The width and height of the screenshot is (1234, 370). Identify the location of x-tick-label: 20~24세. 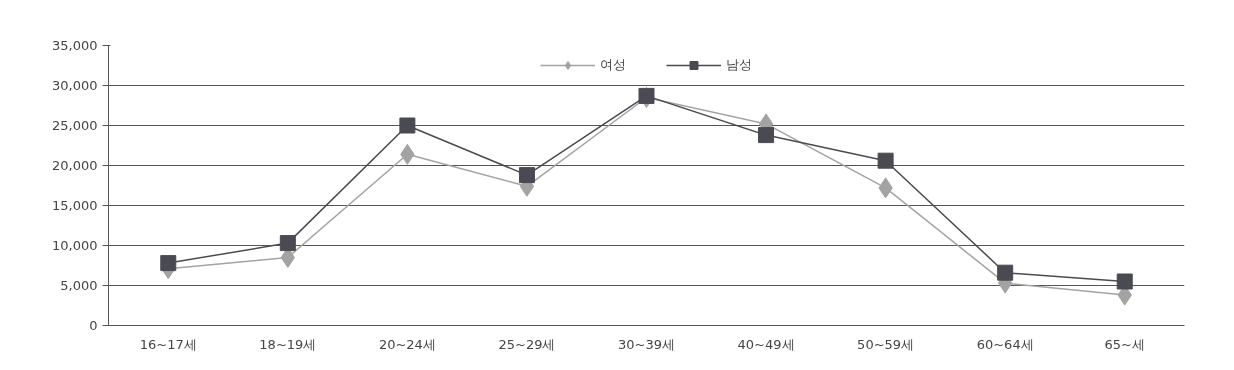
(407, 344).